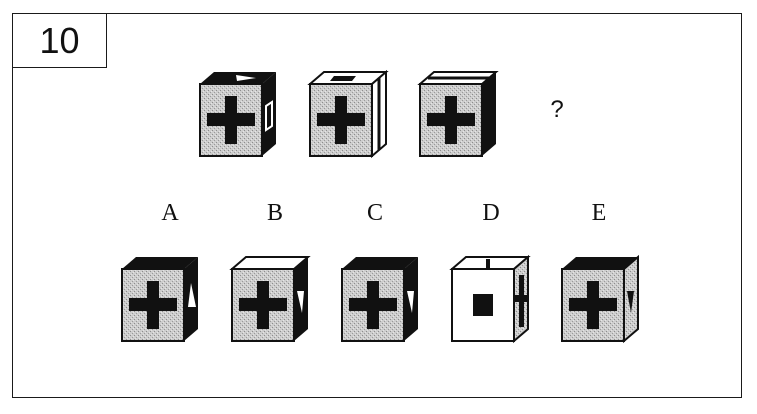 This screenshot has width=757, height=414. What do you see at coordinates (59, 40) in the screenshot?
I see `question-number: 10` at bounding box center [59, 40].